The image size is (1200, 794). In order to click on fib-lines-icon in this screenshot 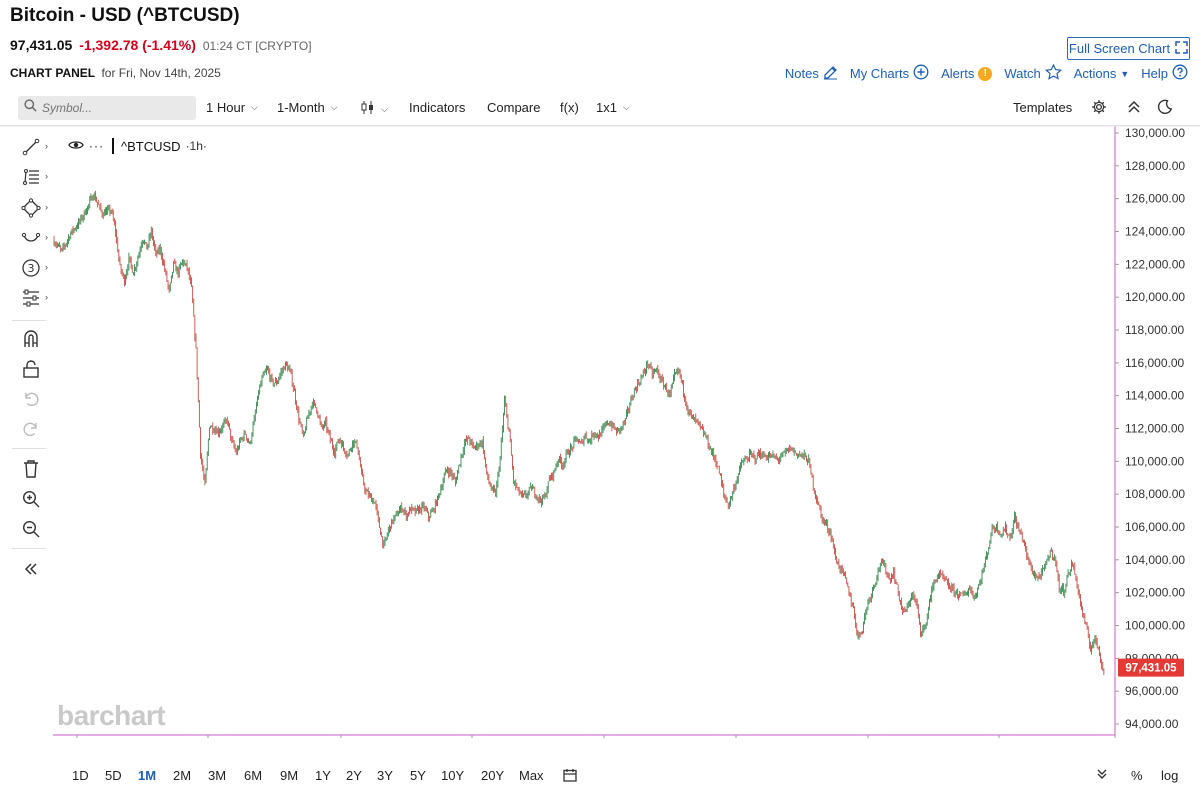, I will do `click(31, 177)`.